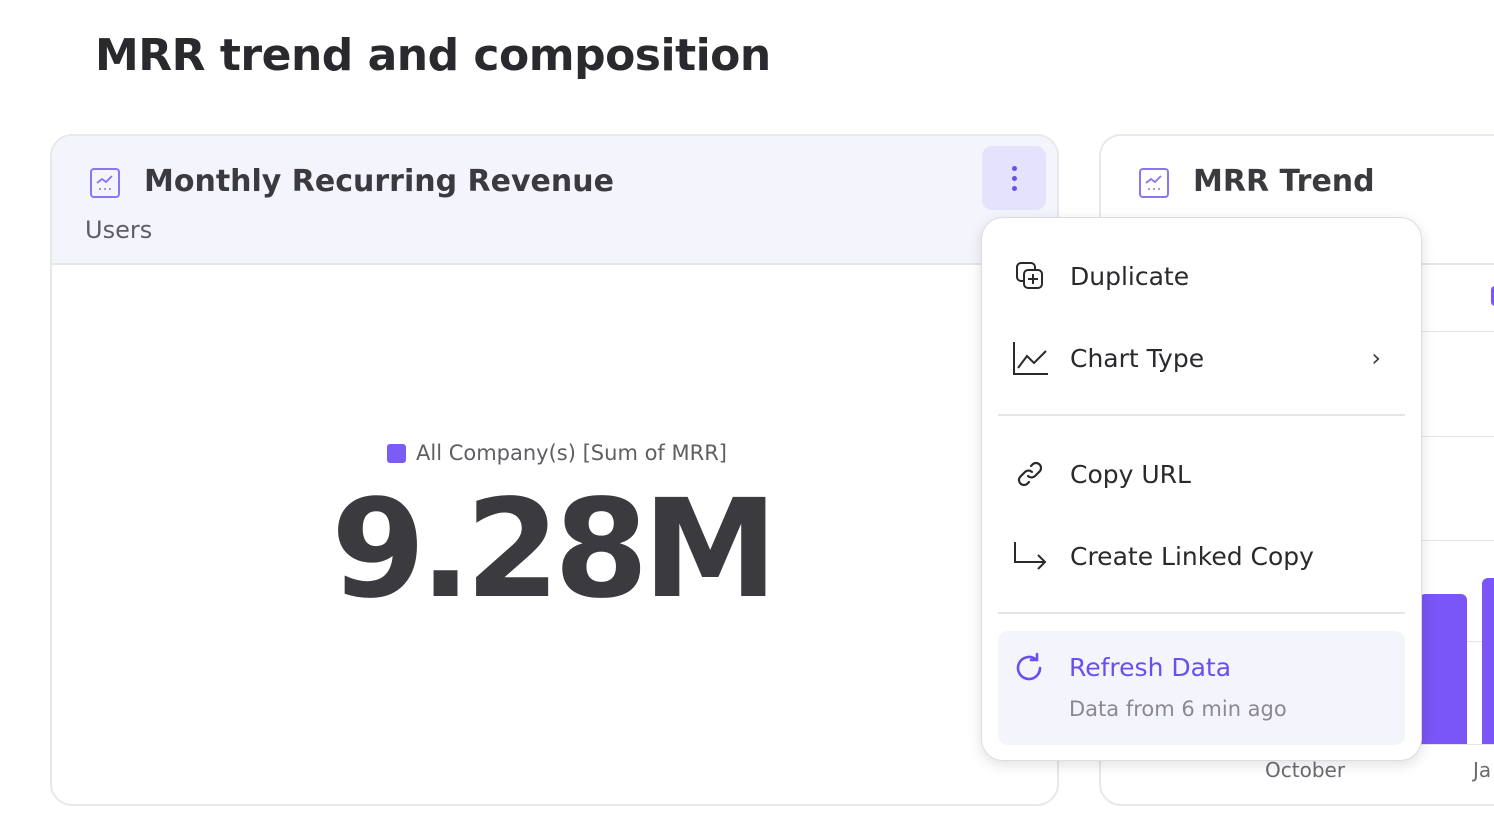  I want to click on page-title: MRR trend and composition, so click(433, 55).